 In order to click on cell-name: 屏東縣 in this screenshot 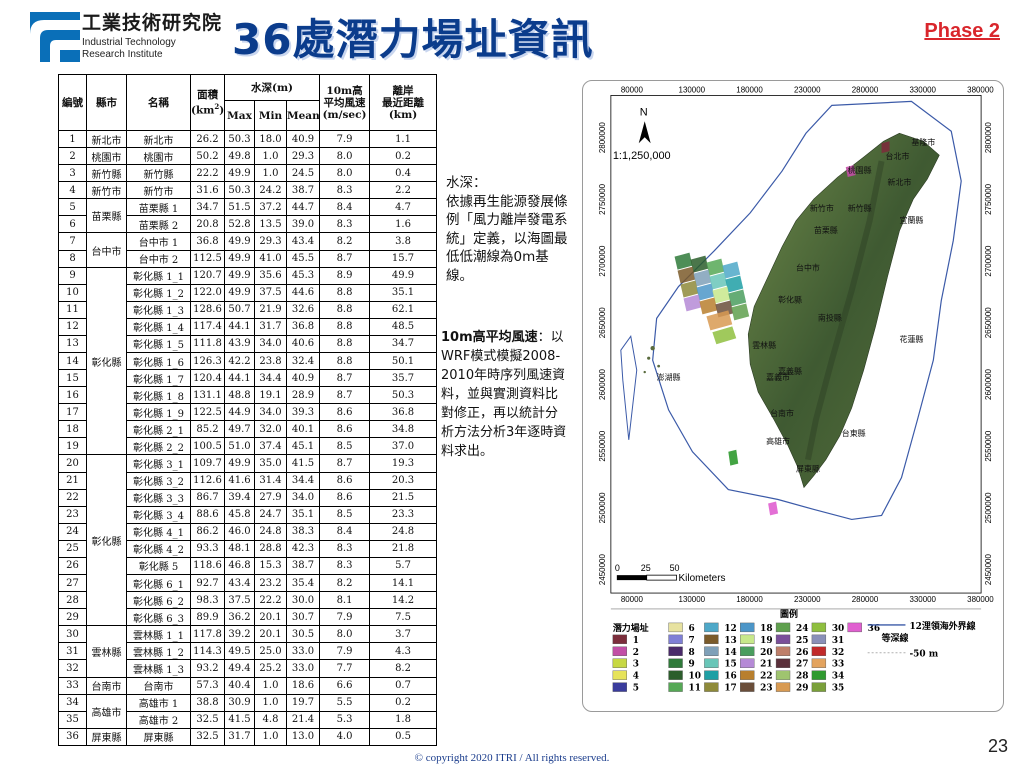, I will do `click(158, 737)`.